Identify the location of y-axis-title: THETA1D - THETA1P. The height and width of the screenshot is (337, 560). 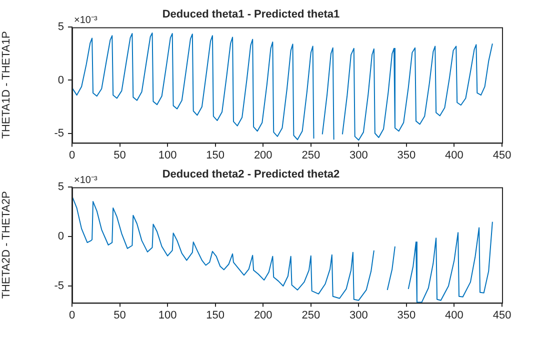
(6, 85).